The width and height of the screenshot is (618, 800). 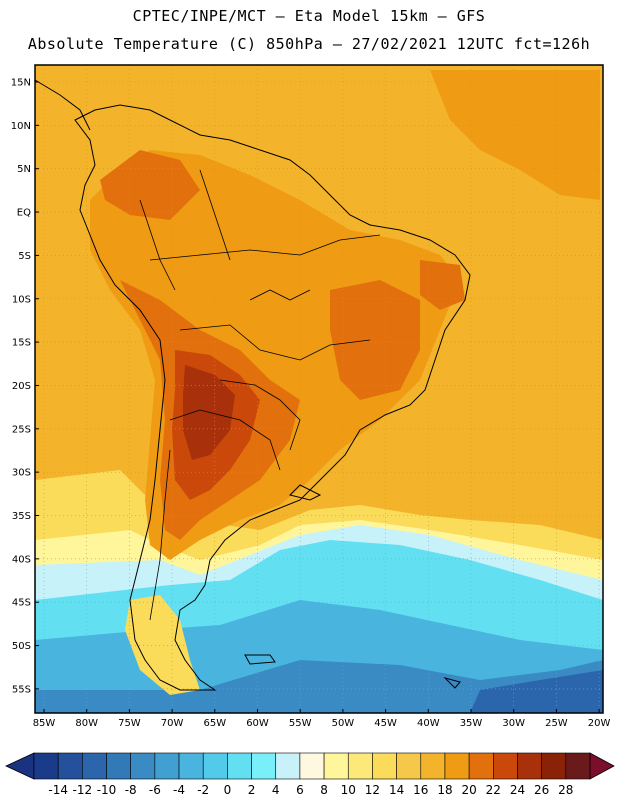 I want to click on lat-label: EQ, so click(x=24, y=213).